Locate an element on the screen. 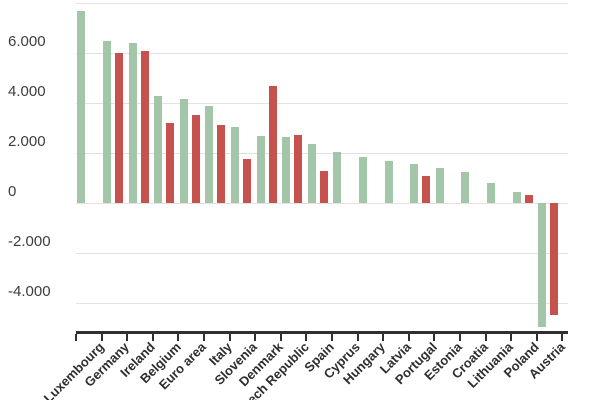 The image size is (600, 400). gridline-2000 is located at coordinates (322, 153).